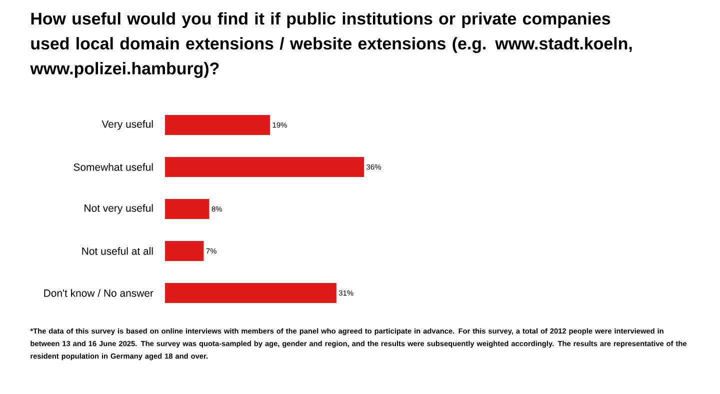  What do you see at coordinates (99, 293) in the screenshot?
I see `y-tick-label: Don't know / No answer` at bounding box center [99, 293].